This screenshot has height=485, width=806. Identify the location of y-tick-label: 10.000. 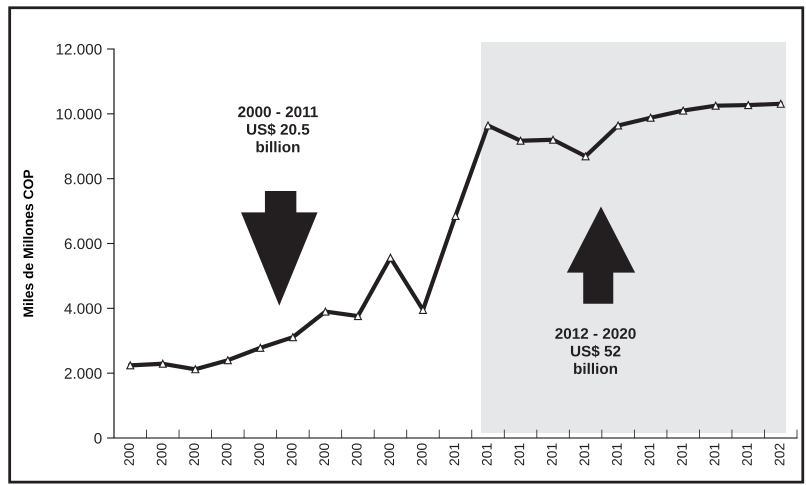
(79, 114).